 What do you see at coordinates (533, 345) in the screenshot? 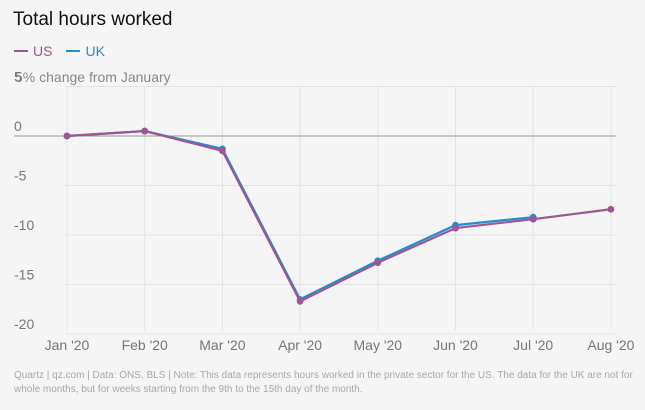
I see `x-tick-label: Jul '20` at bounding box center [533, 345].